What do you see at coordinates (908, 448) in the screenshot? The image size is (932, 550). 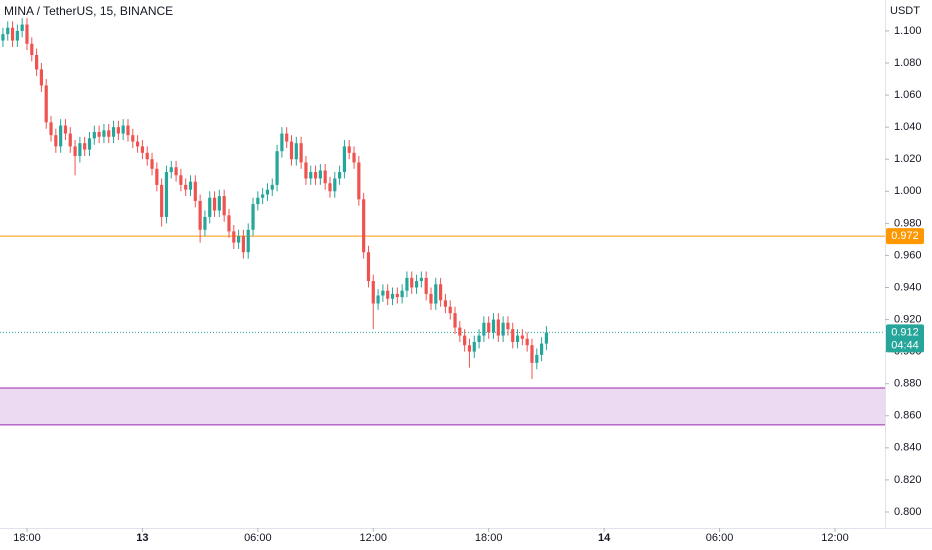 I see `y-tick-label: 0.840` at bounding box center [908, 448].